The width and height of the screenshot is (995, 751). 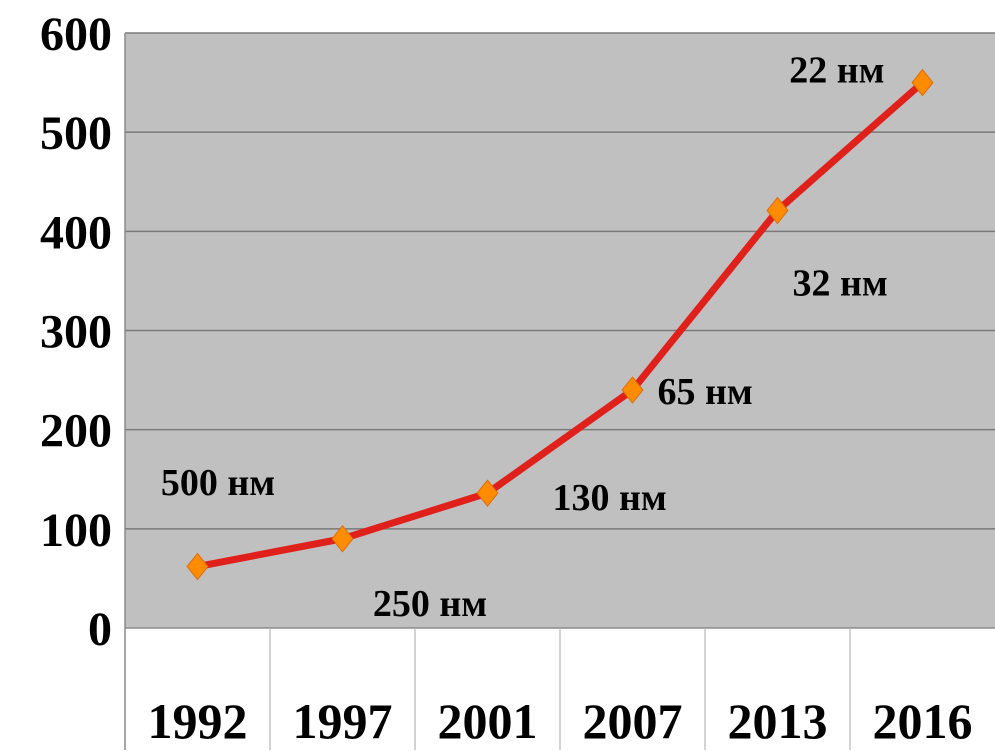 I want to click on data-label: 130 нм, so click(x=610, y=498).